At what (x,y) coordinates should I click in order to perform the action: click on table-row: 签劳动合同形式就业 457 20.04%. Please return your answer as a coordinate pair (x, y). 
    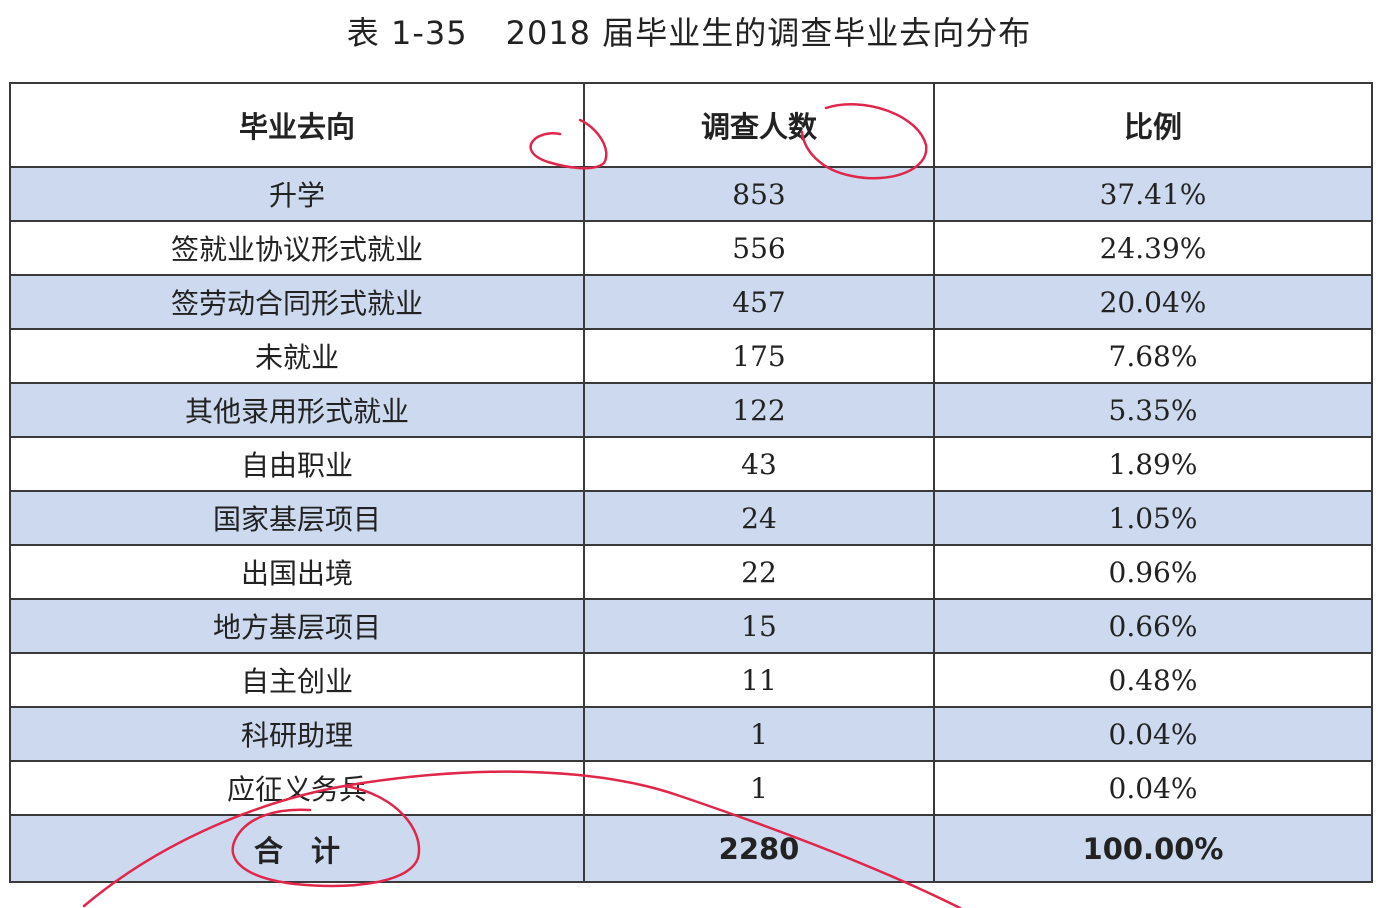
    Looking at the image, I should click on (691, 302).